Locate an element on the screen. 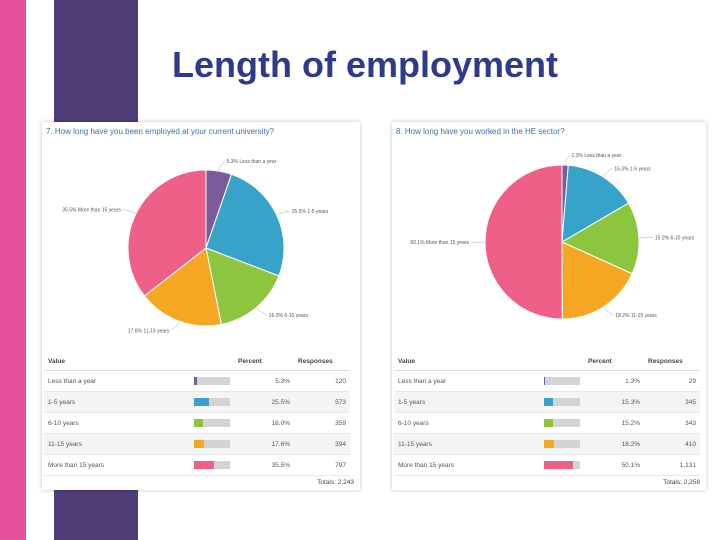 The image size is (720, 540). table-row: 11-15 years 17.6% 394 is located at coordinates (197, 444).